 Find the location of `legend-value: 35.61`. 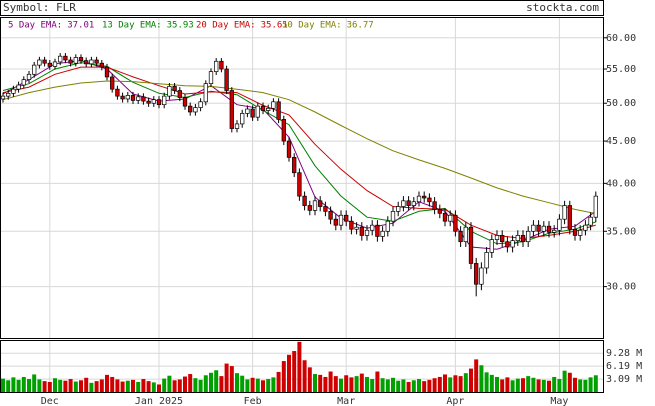

legend-value: 35.61 is located at coordinates (274, 26).